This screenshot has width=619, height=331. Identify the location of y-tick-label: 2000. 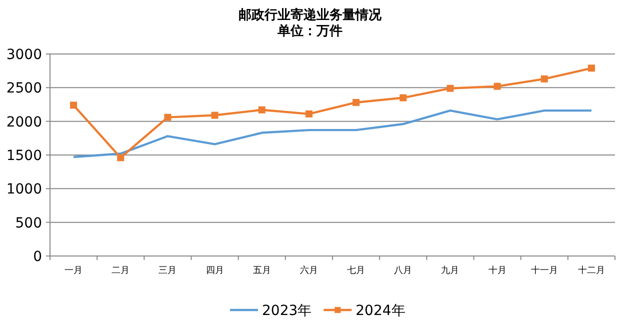
(24, 122).